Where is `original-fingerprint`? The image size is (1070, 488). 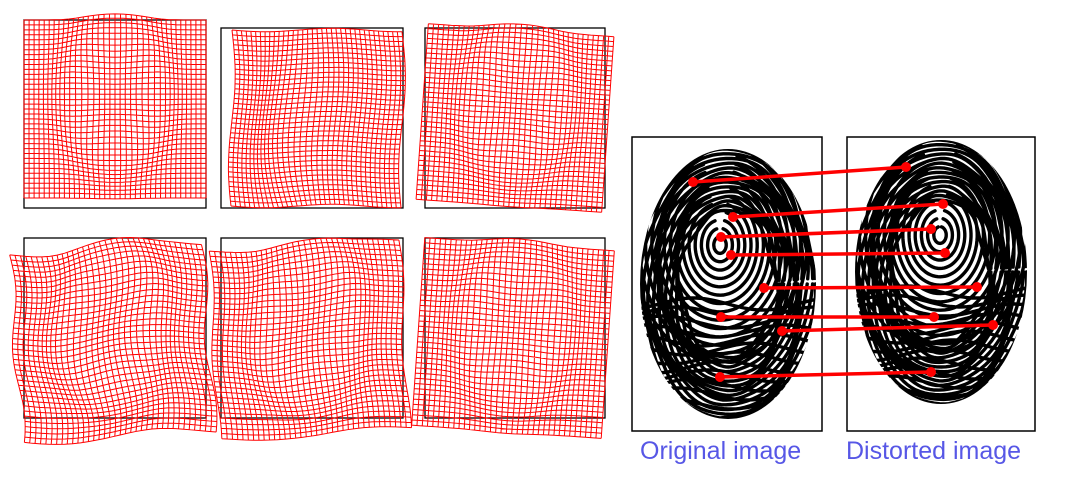 original-fingerprint is located at coordinates (728, 284).